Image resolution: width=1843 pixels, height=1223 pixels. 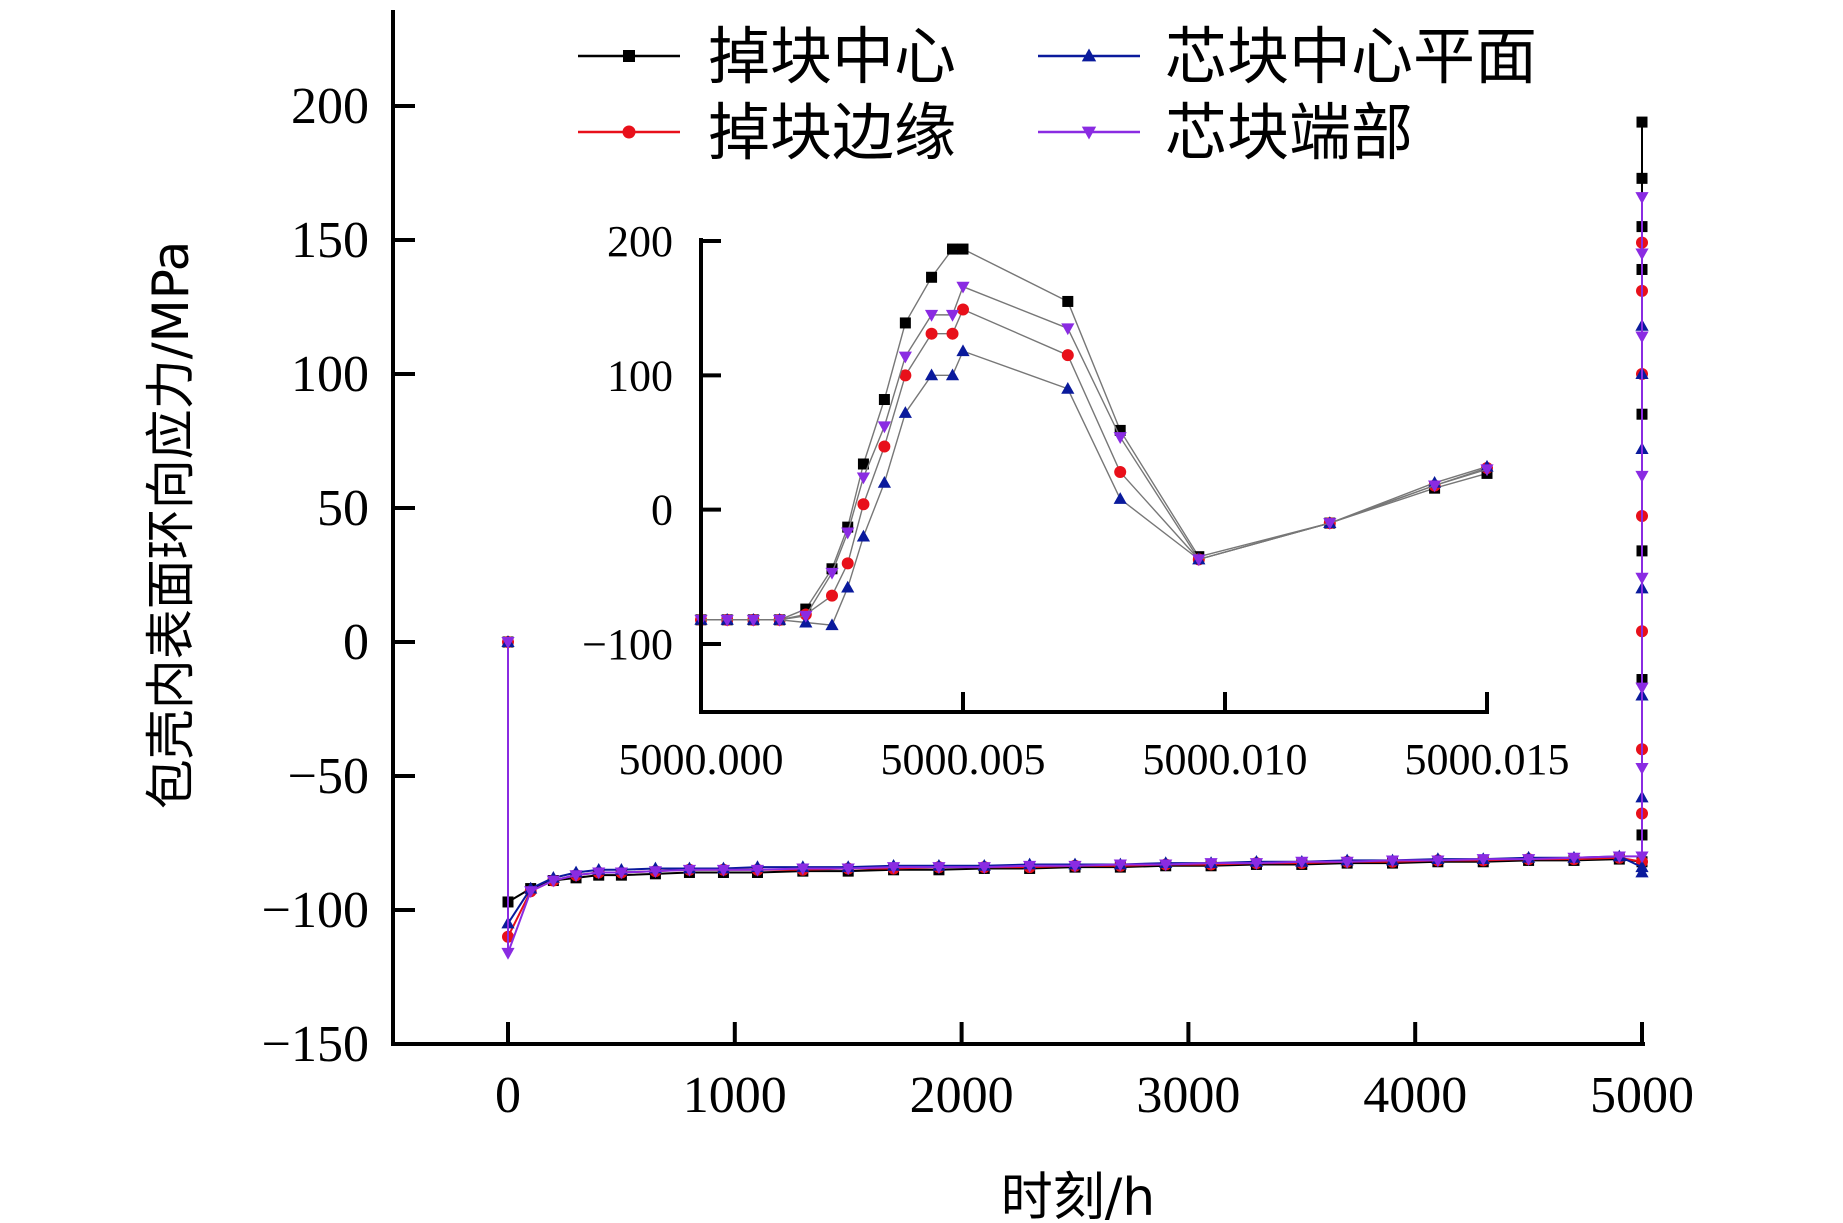 I want to click on main-x-tick-label: 4000, so click(x=1415, y=1095).